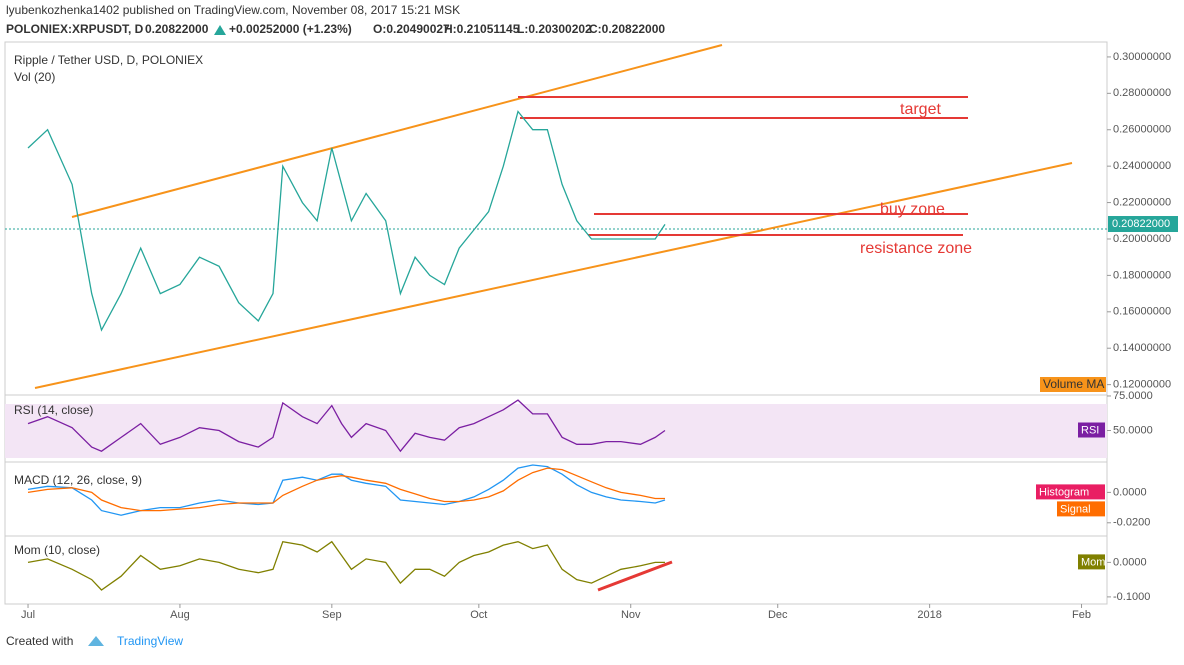  Describe the element at coordinates (1131, 597) in the screenshot. I see `y-tick-label: -0.1000` at that location.